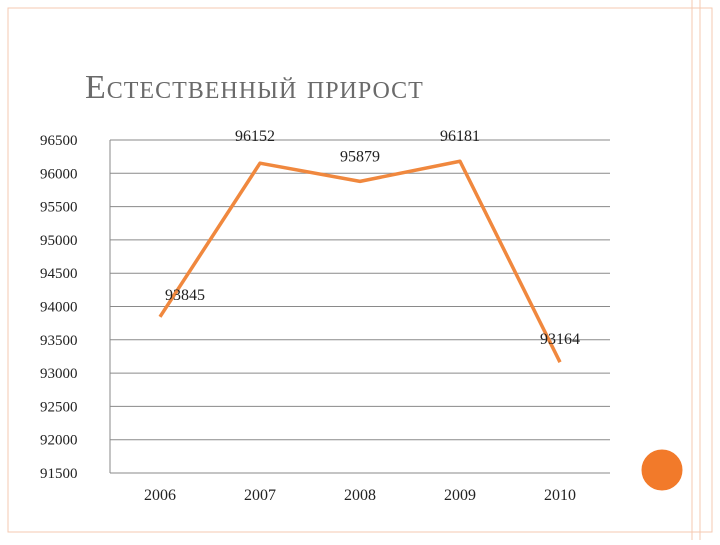  Describe the element at coordinates (360, 156) in the screenshot. I see `data-label: 95879` at that location.